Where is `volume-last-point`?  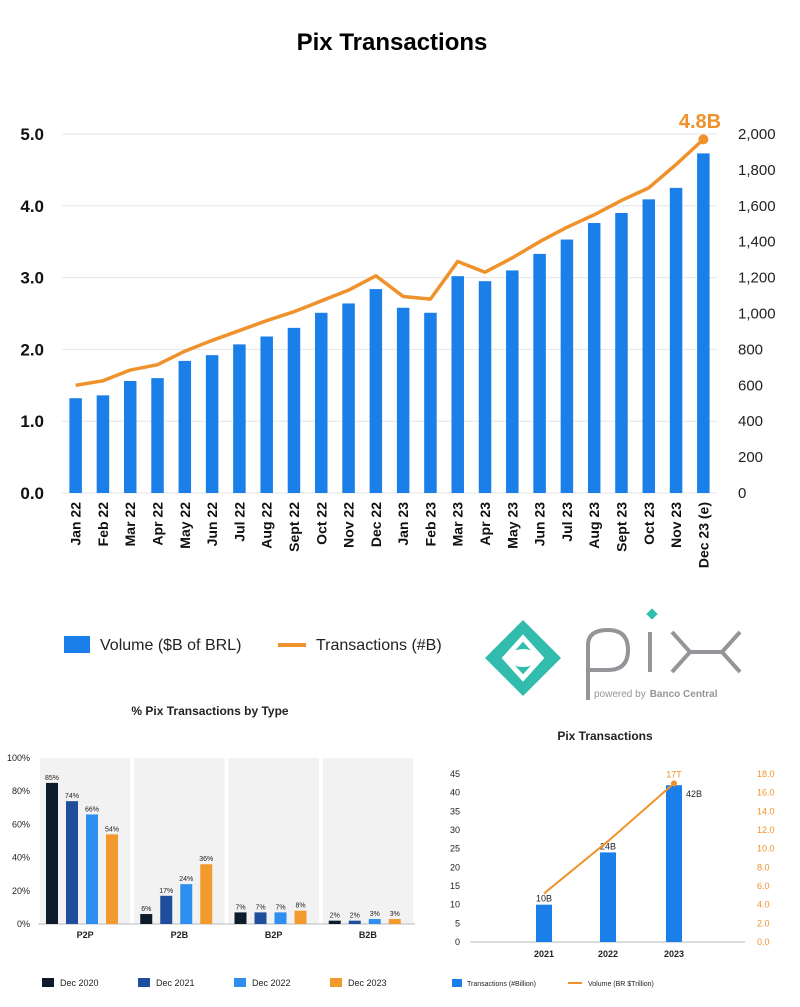 volume-last-point is located at coordinates (674, 783).